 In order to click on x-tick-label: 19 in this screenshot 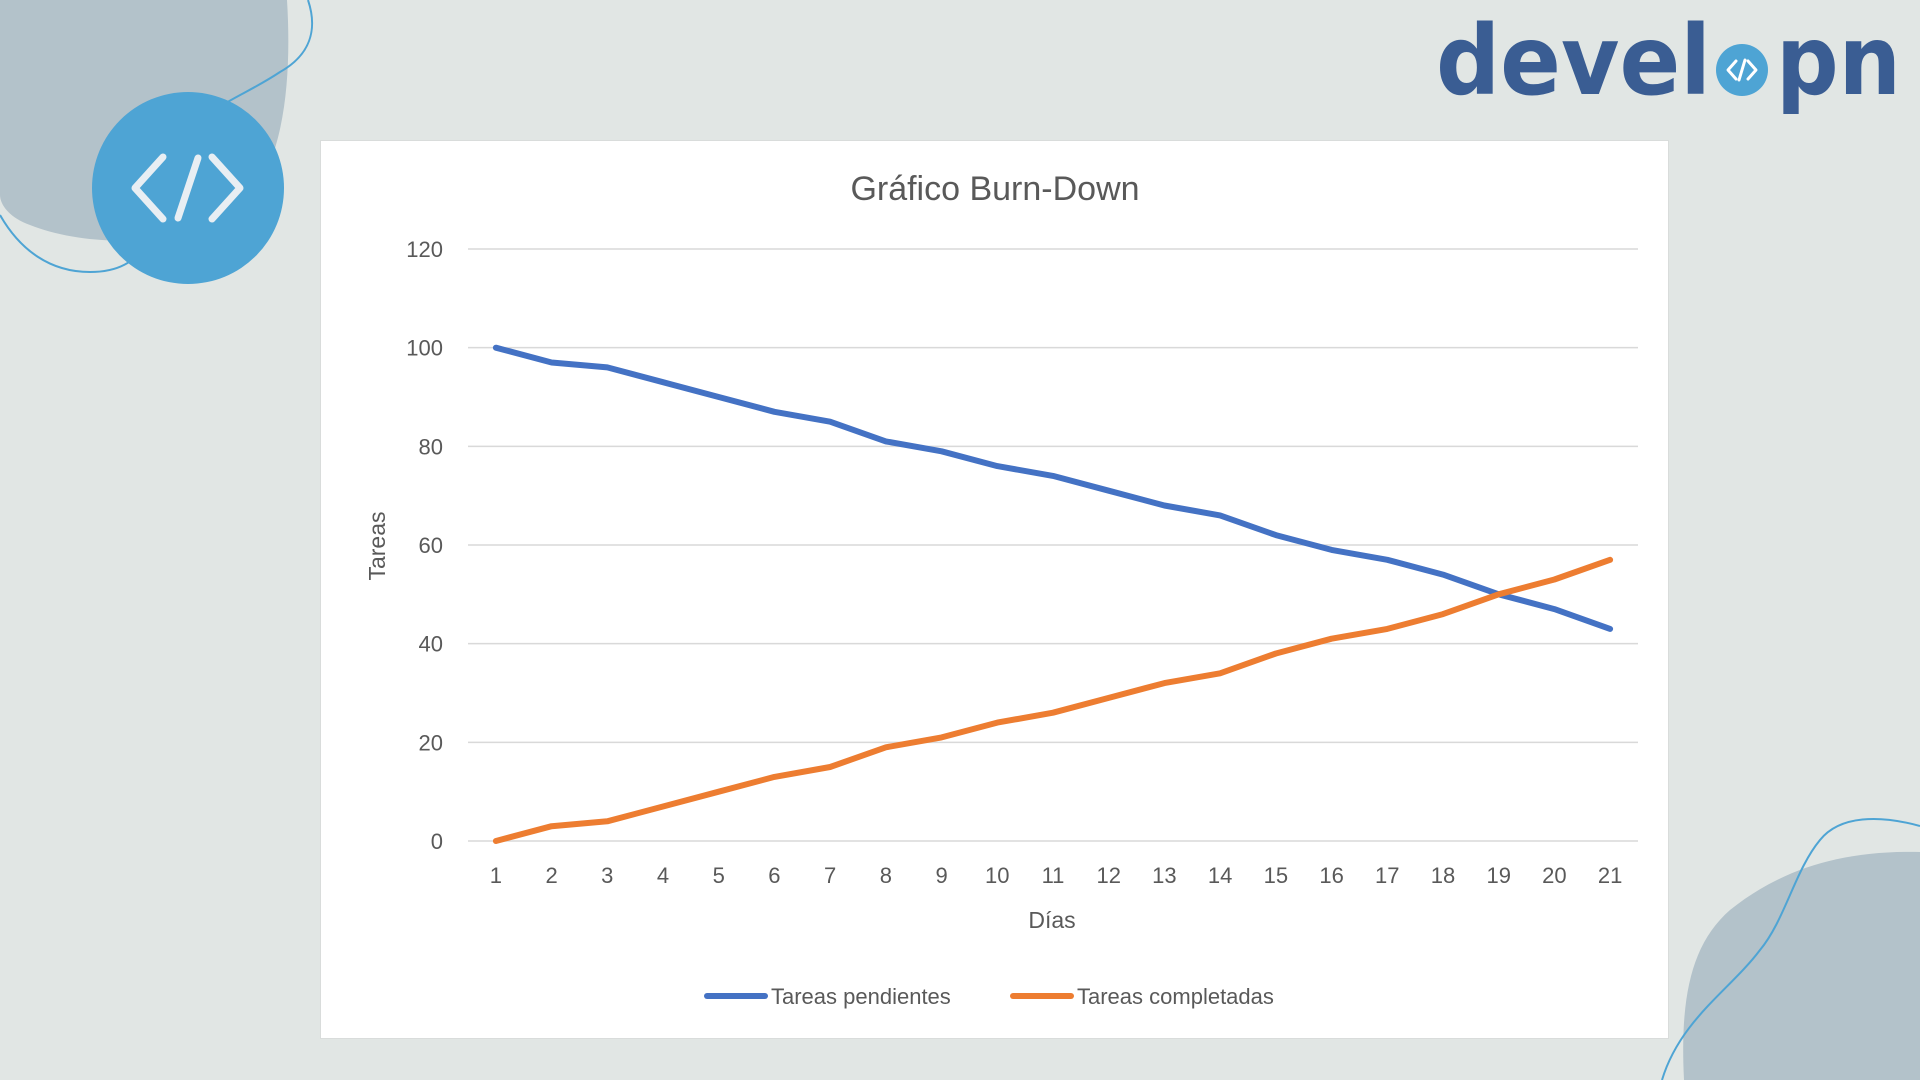, I will do `click(1498, 875)`.